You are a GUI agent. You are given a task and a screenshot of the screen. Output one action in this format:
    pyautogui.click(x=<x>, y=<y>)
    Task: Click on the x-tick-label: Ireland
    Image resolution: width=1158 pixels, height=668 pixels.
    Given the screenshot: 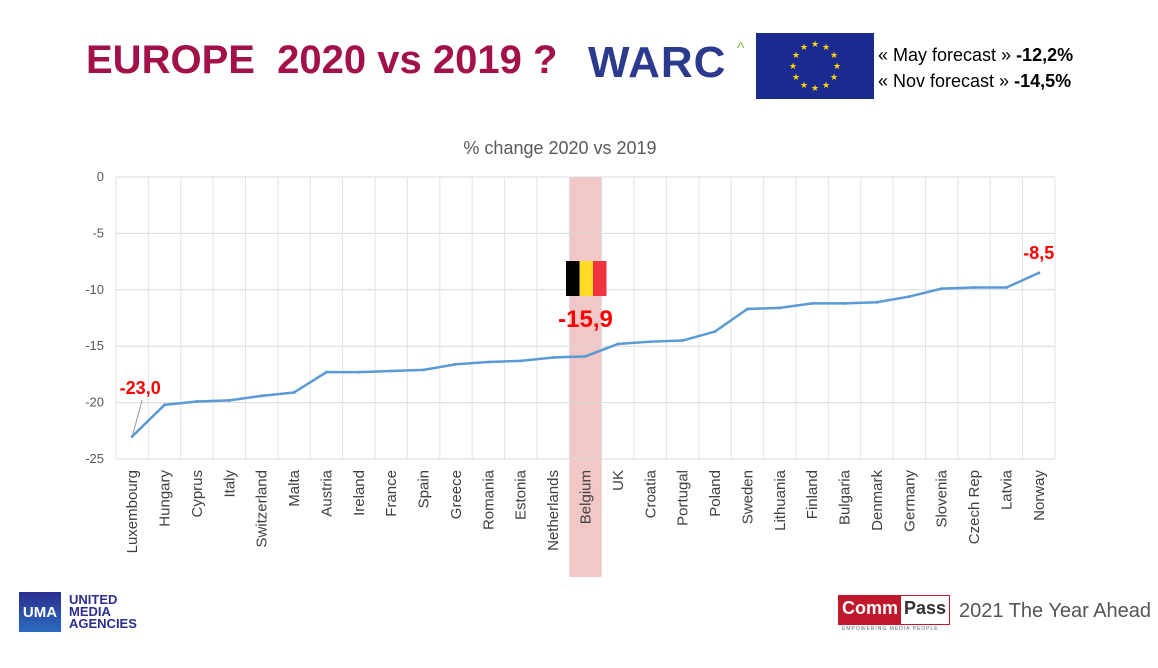 What is the action you would take?
    pyautogui.click(x=359, y=493)
    